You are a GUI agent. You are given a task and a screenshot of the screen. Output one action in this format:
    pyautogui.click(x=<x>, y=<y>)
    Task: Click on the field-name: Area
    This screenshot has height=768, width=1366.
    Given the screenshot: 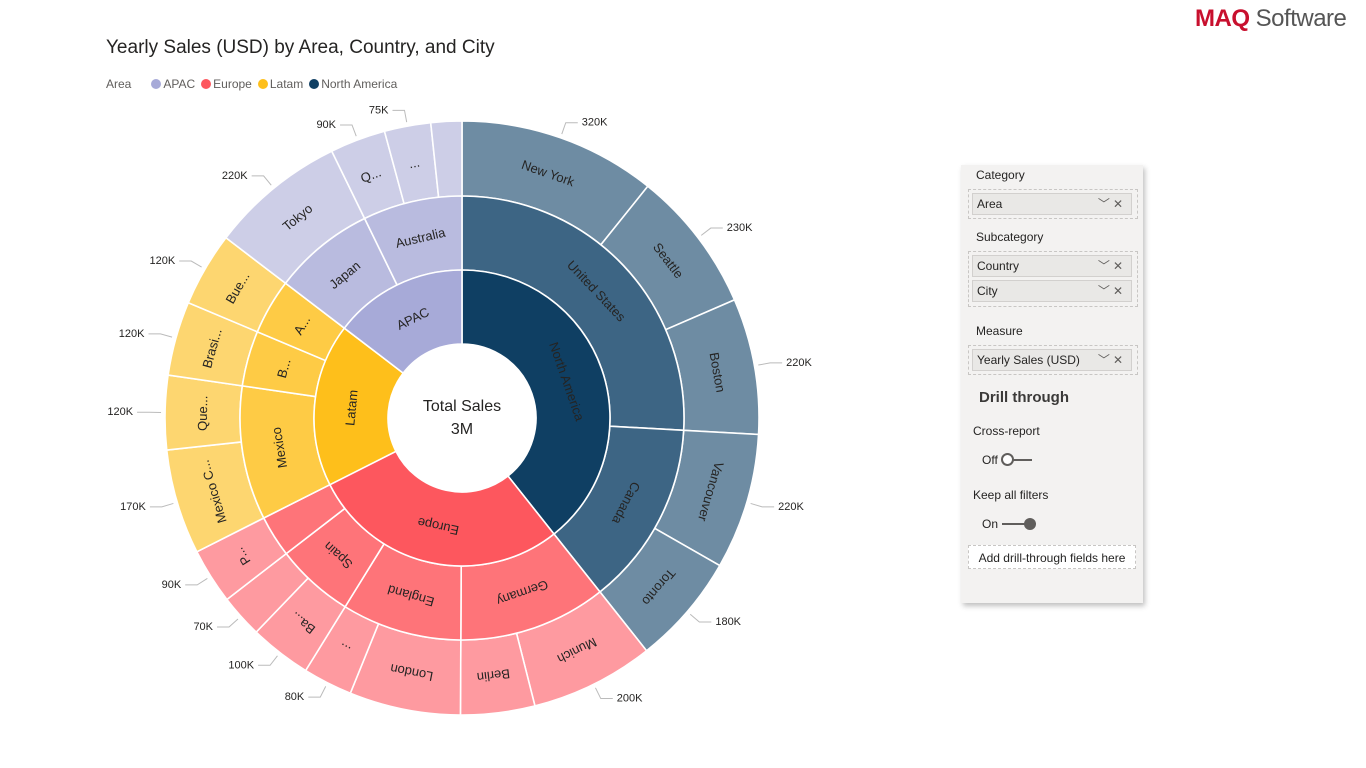 What is the action you would take?
    pyautogui.click(x=990, y=204)
    